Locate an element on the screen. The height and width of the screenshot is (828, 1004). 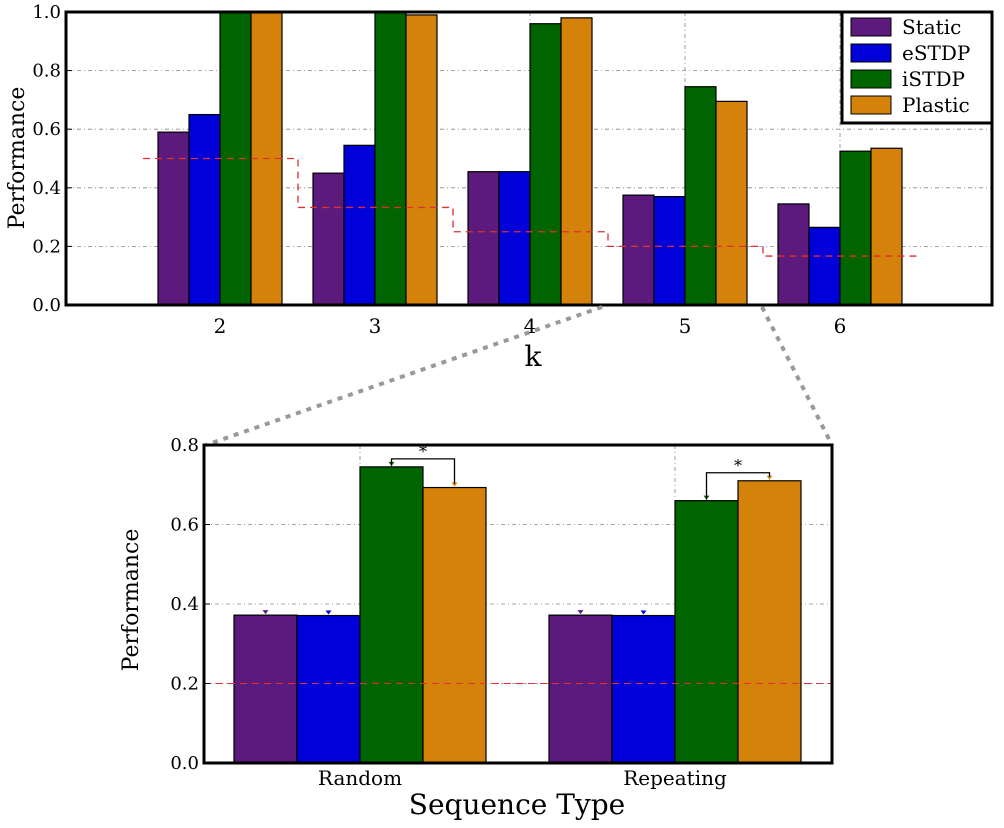
bottom-x-tick-label: Repeating is located at coordinates (675, 778).